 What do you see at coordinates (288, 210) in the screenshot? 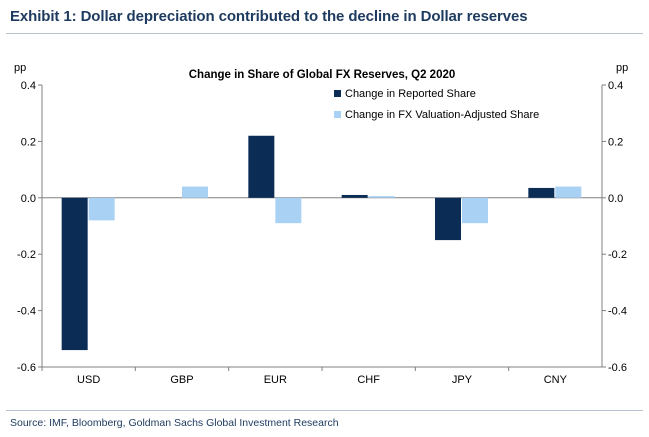
I see `bar-adjusted-eur` at bounding box center [288, 210].